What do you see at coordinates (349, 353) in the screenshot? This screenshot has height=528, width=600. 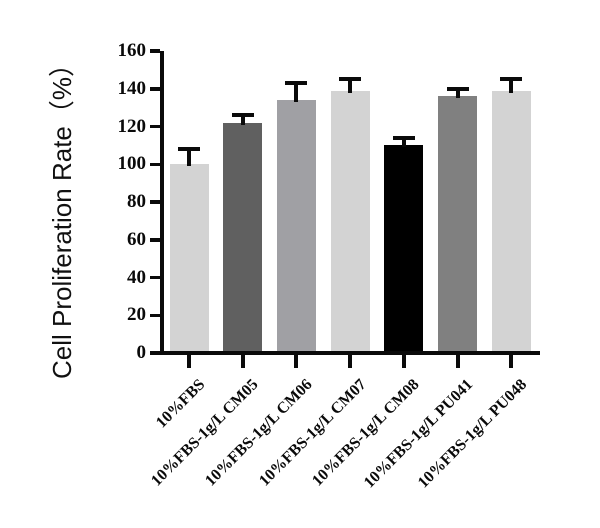 I see `x-axis-line` at bounding box center [349, 353].